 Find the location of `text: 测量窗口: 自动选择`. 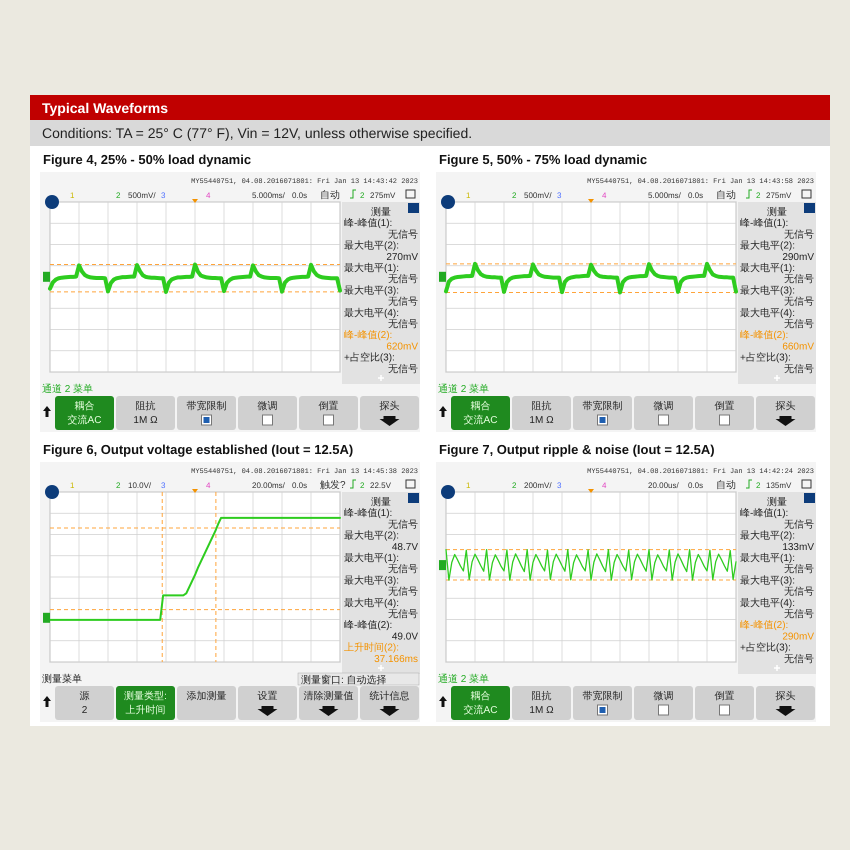

text: 测量窗口: 自动选择 is located at coordinates (344, 680).